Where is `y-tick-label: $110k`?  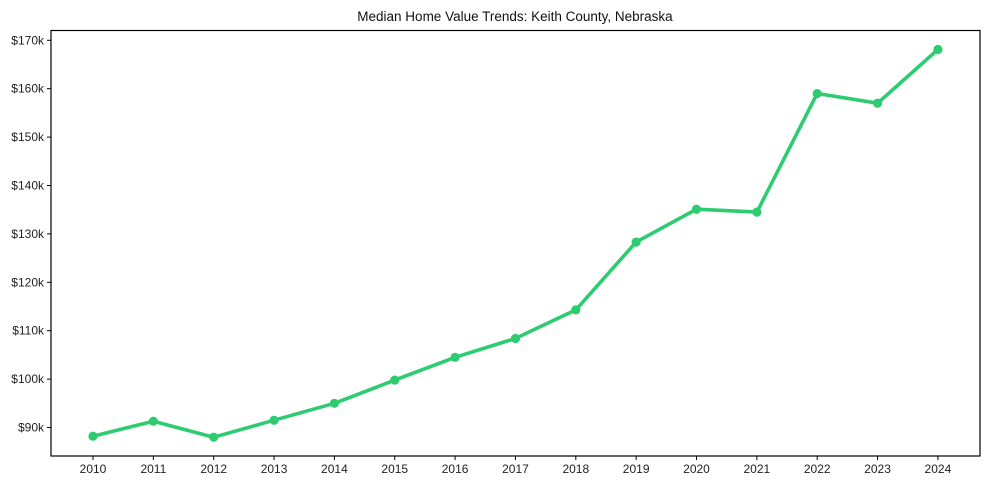
y-tick-label: $110k is located at coordinates (28, 331).